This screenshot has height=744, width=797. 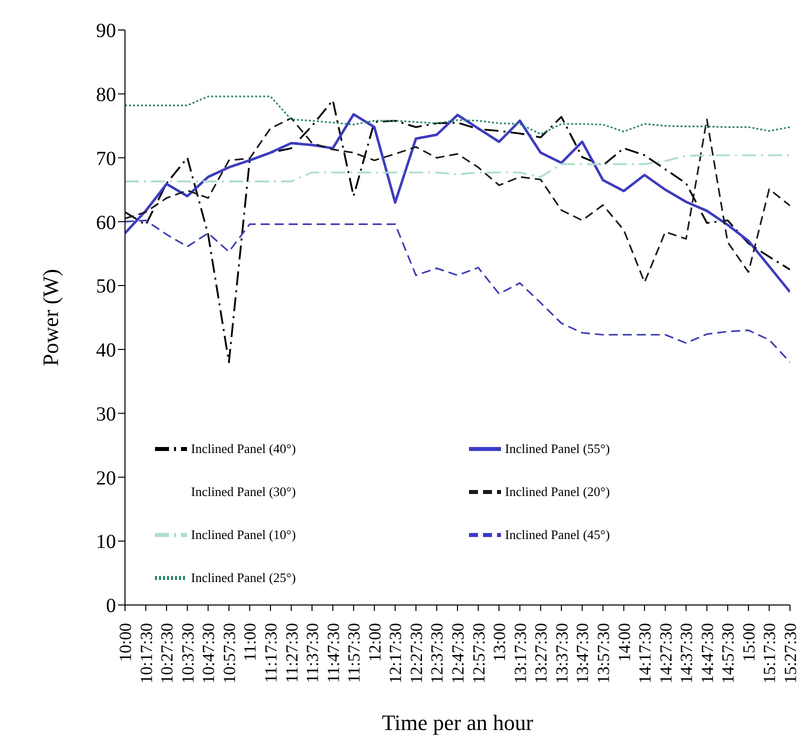 I want to click on x-tick-label: 10:57:30, so click(x=229, y=653).